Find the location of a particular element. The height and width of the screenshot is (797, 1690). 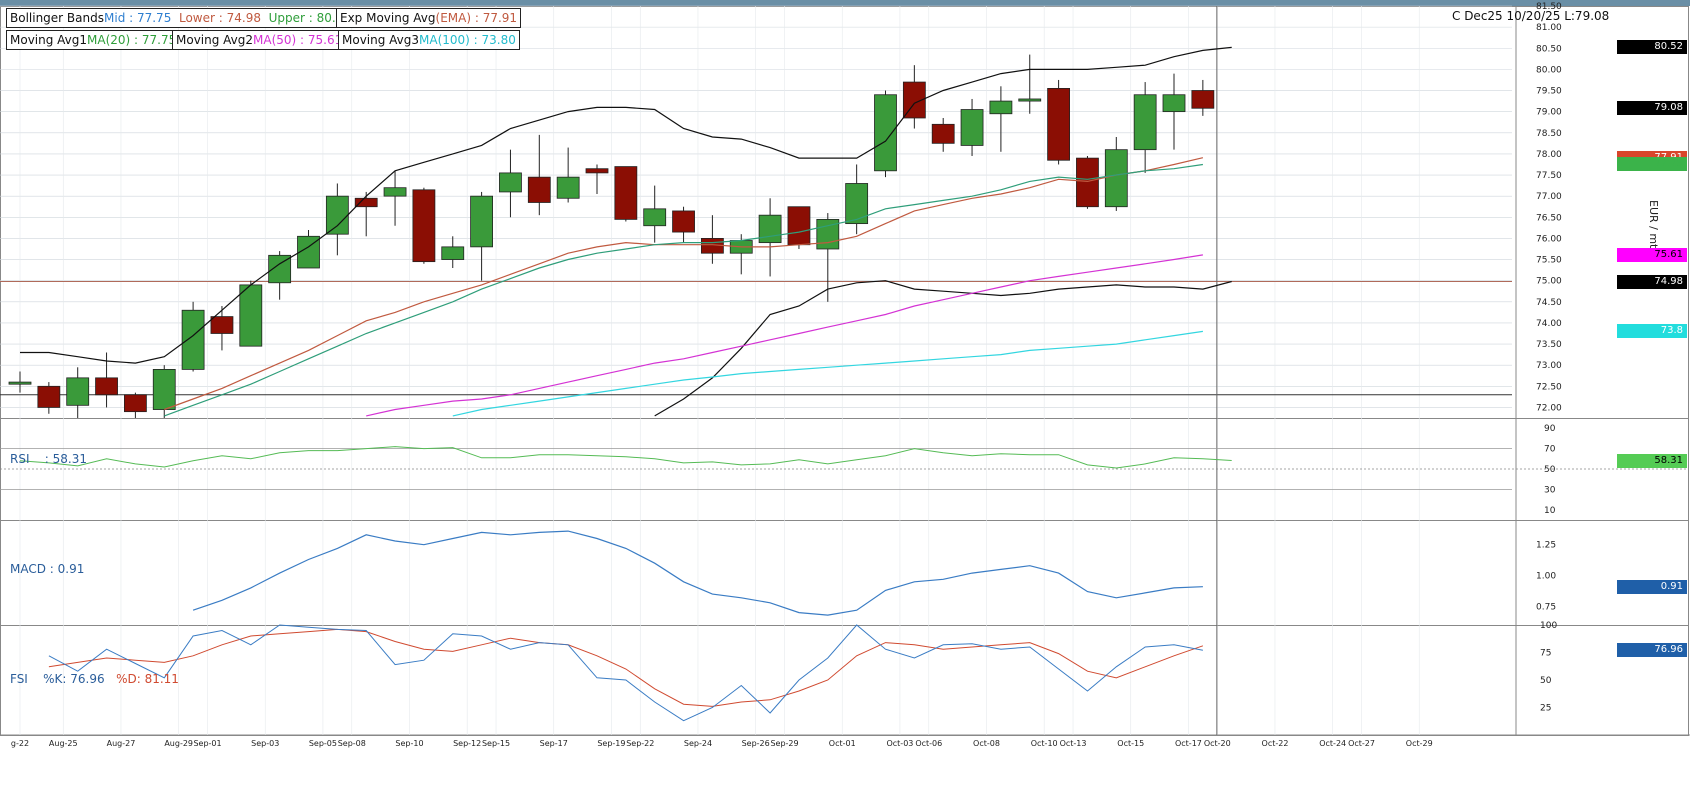

ma3-value-label: MA(100) : 73.80 is located at coordinates (467, 40).